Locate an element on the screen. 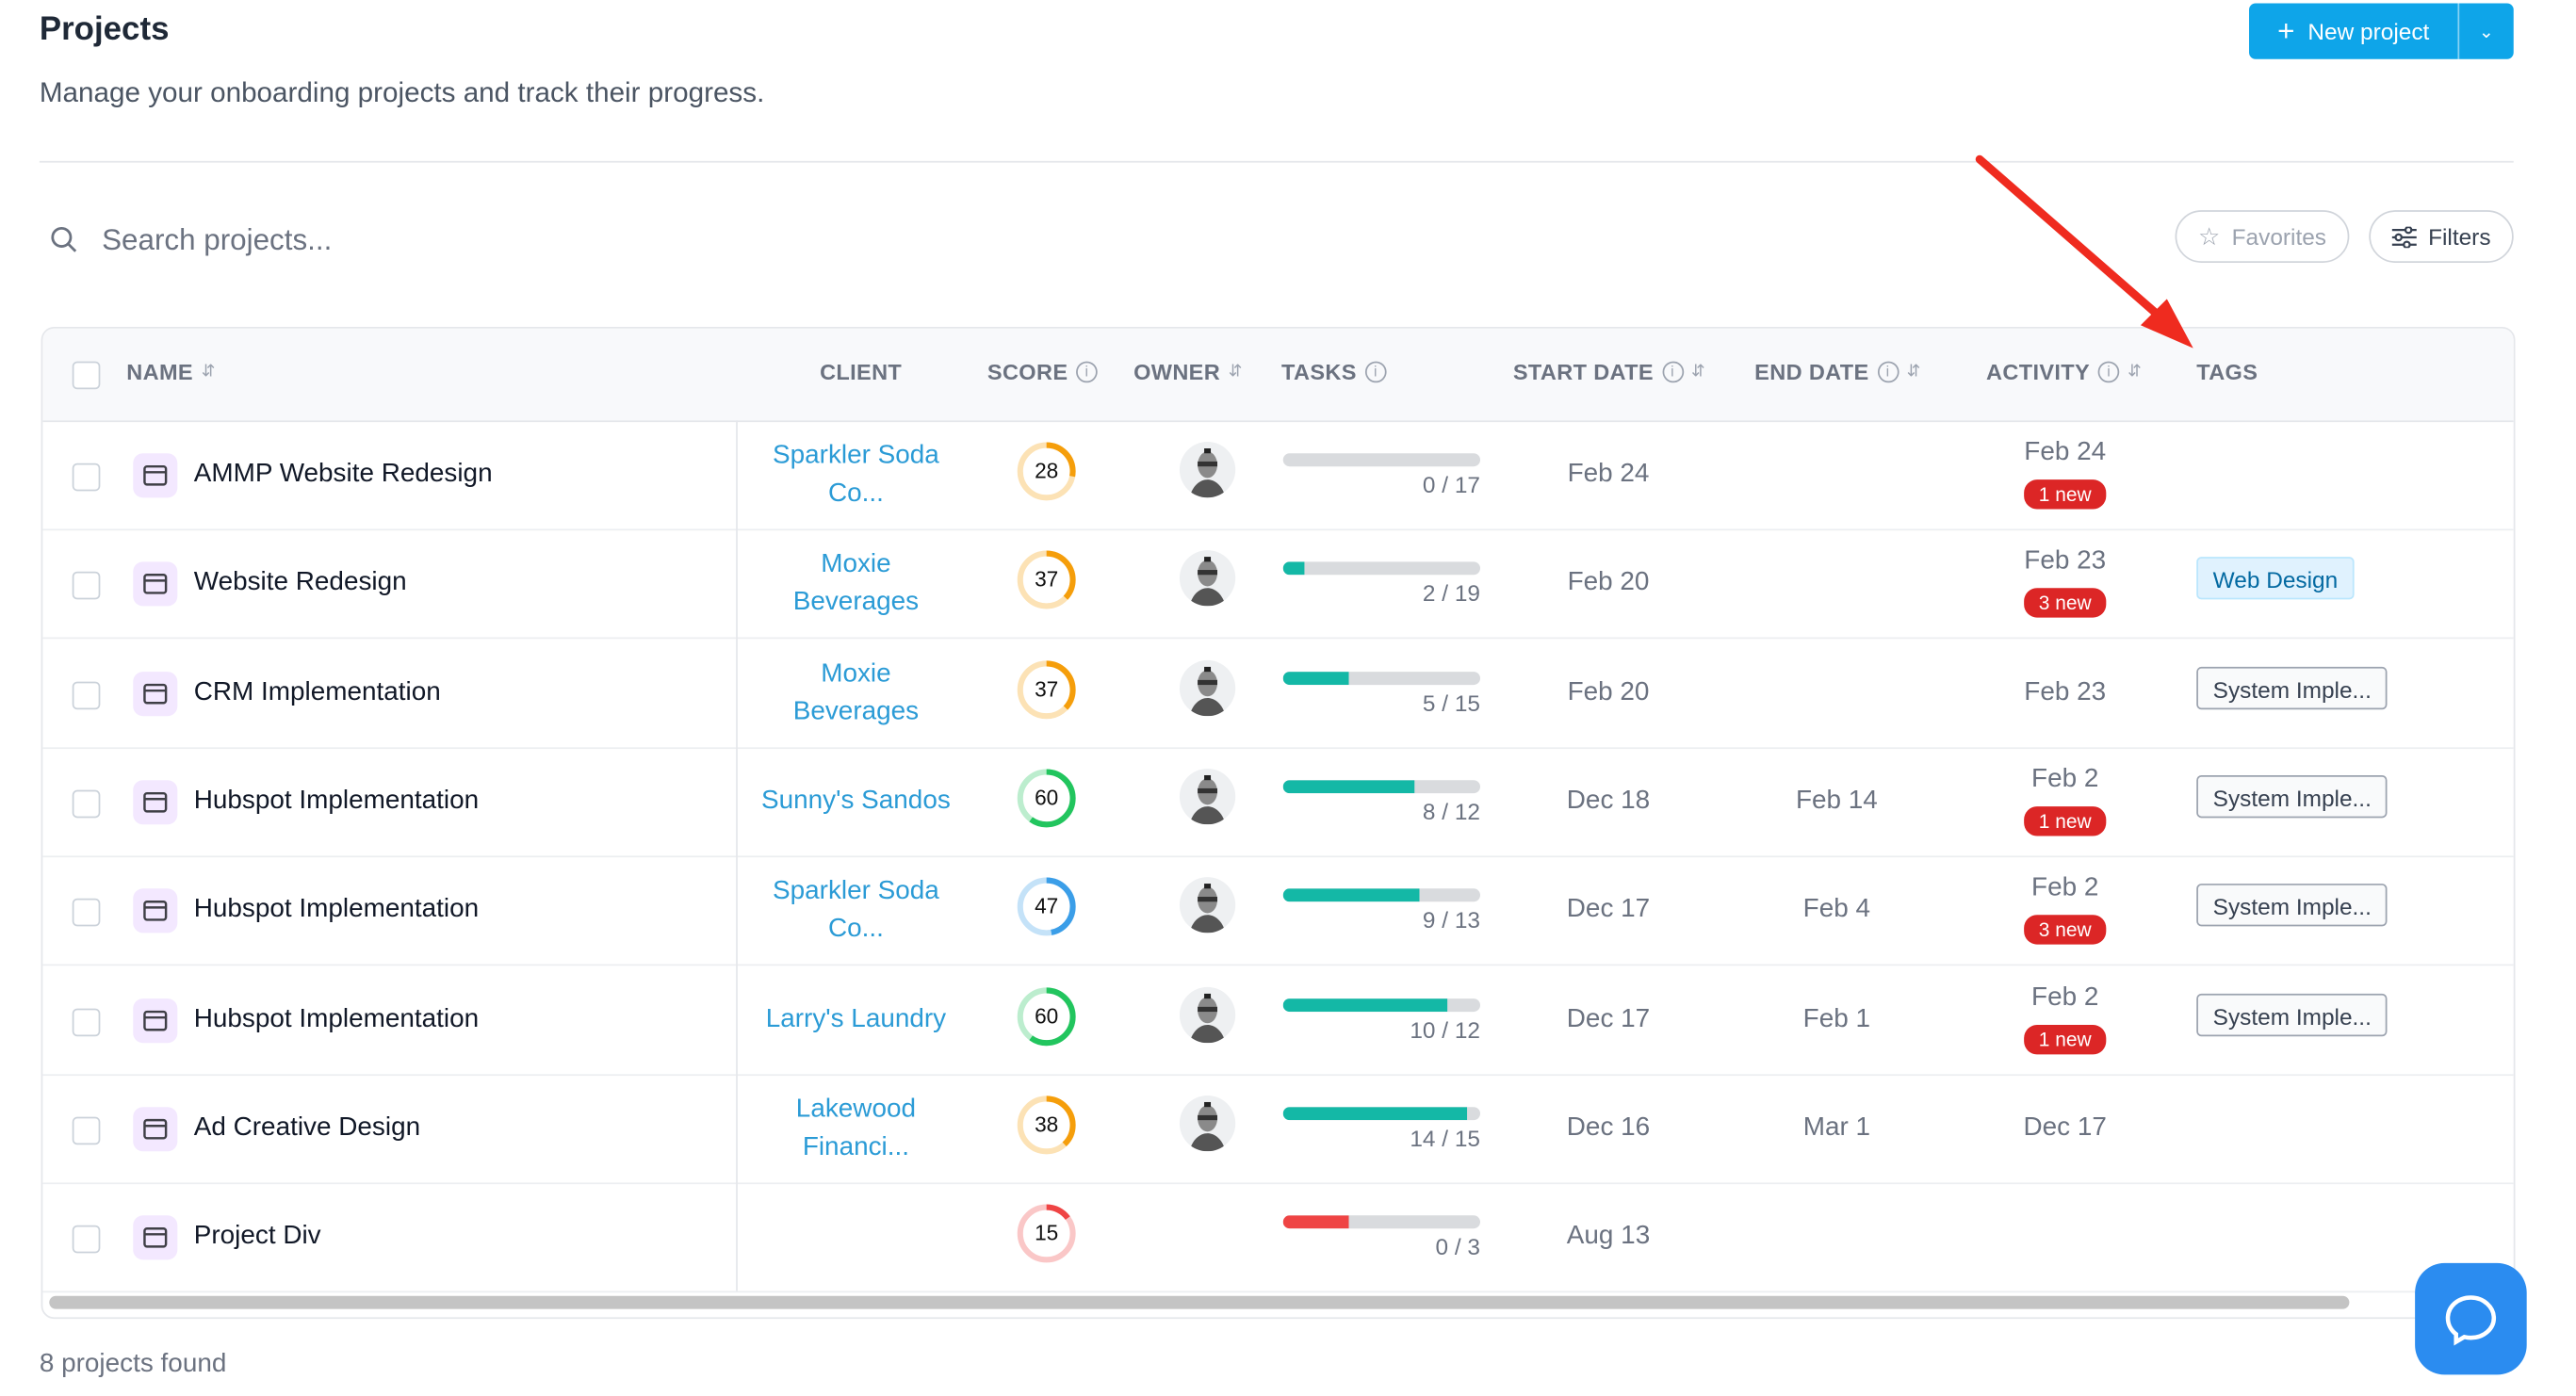 This screenshot has height=1396, width=2576. score-ring: 38 is located at coordinates (1047, 1125).